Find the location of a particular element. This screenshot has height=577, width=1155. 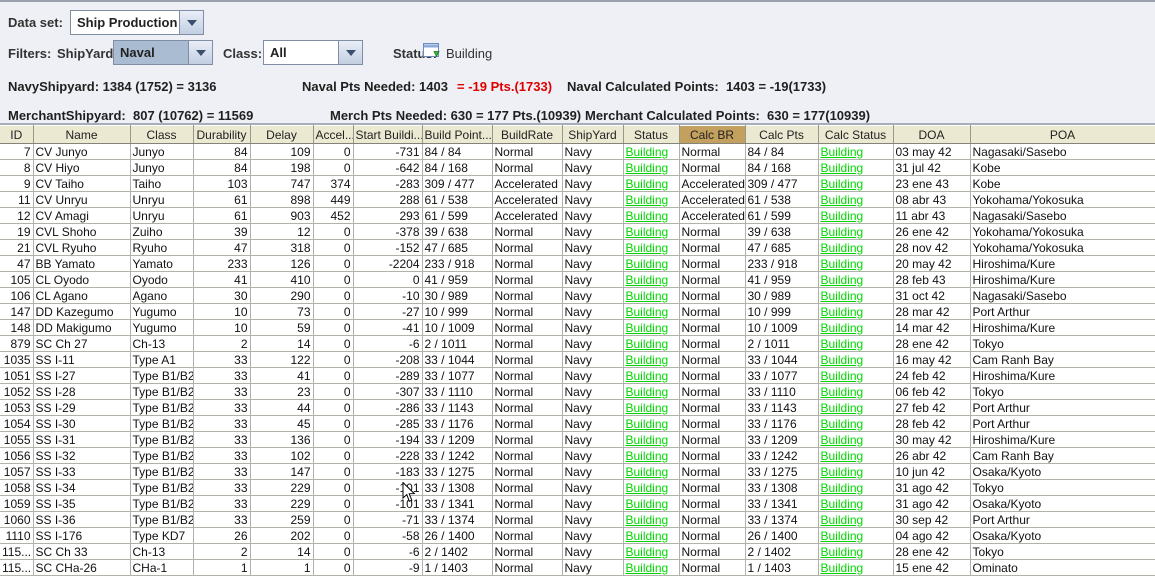

table-cell: SS I-31 is located at coordinates (82, 439).